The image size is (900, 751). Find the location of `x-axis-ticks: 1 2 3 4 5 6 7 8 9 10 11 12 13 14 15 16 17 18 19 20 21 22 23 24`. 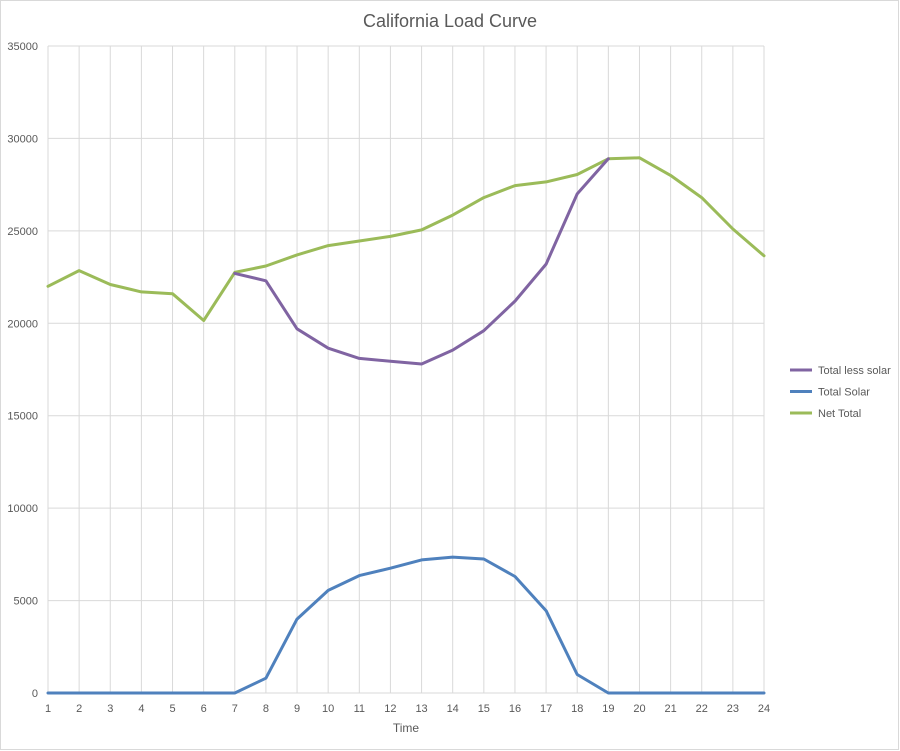

x-axis-ticks: 1 2 3 4 5 6 7 8 9 10 11 12 13 14 15 16 17 18 19 20 21 22 23 24 is located at coordinates (407, 709).